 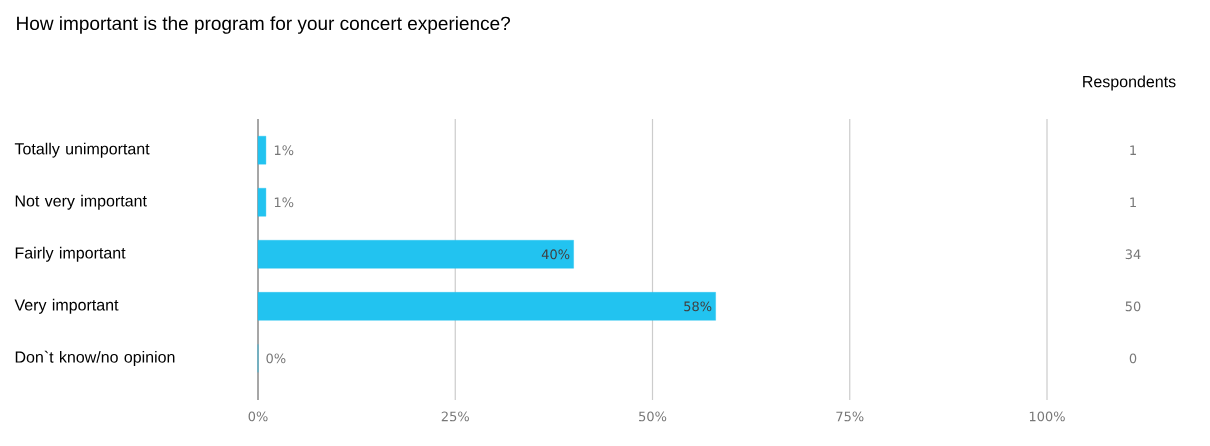 I want to click on data-label: 40%, so click(x=555, y=254).